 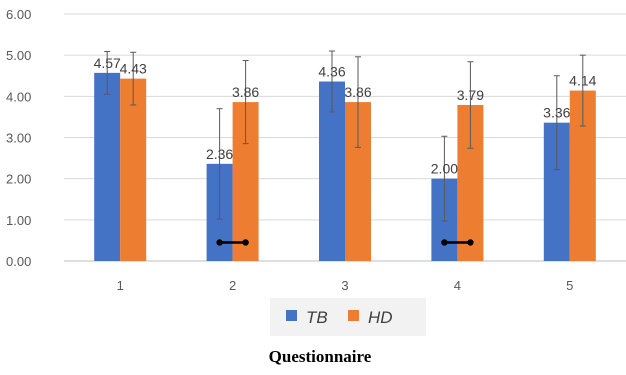 I want to click on y-tick-label: 0.00, so click(x=18, y=261).